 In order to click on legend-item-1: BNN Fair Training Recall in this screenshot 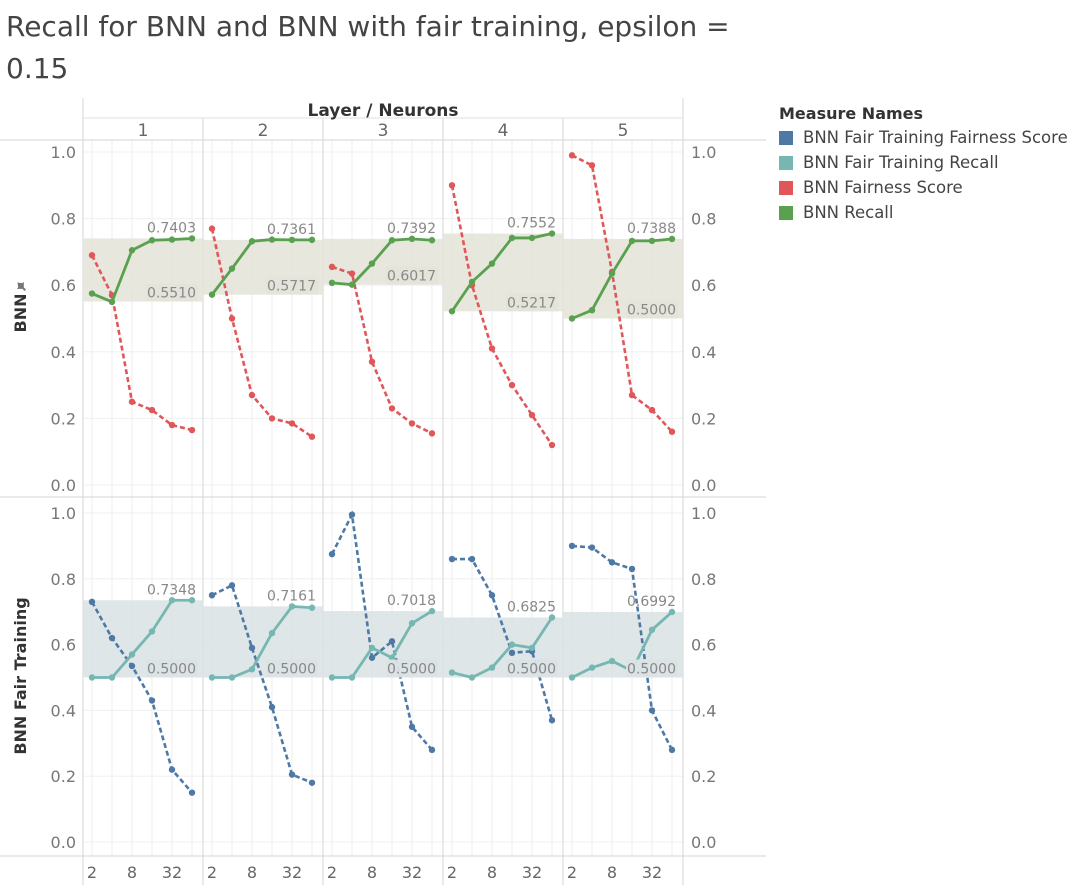, I will do `click(923, 162)`.